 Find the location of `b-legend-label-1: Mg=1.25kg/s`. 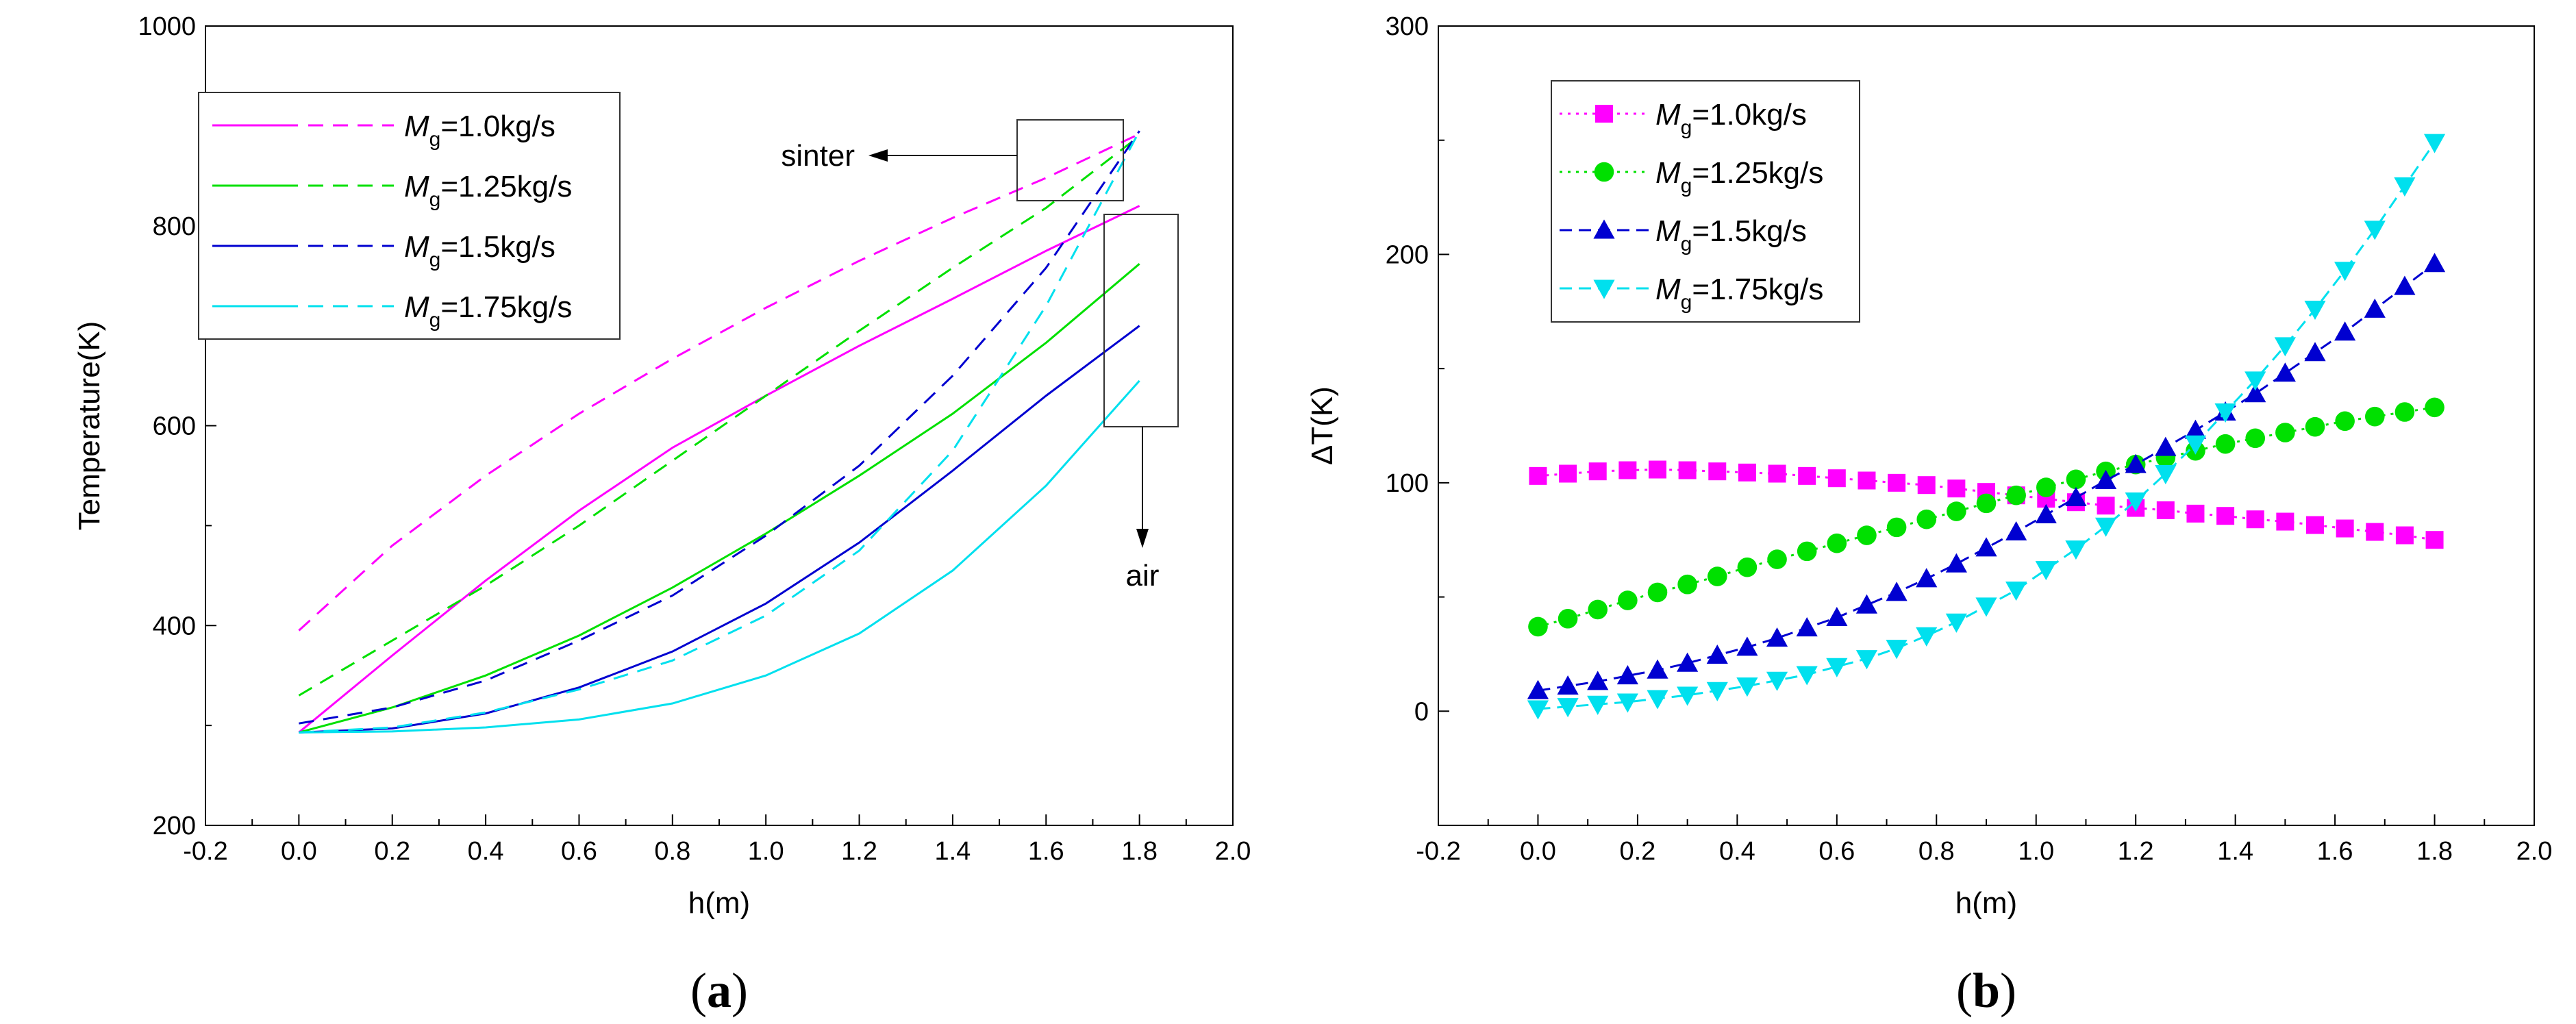

b-legend-label-1: Mg=1.25kg/s is located at coordinates (1739, 176).